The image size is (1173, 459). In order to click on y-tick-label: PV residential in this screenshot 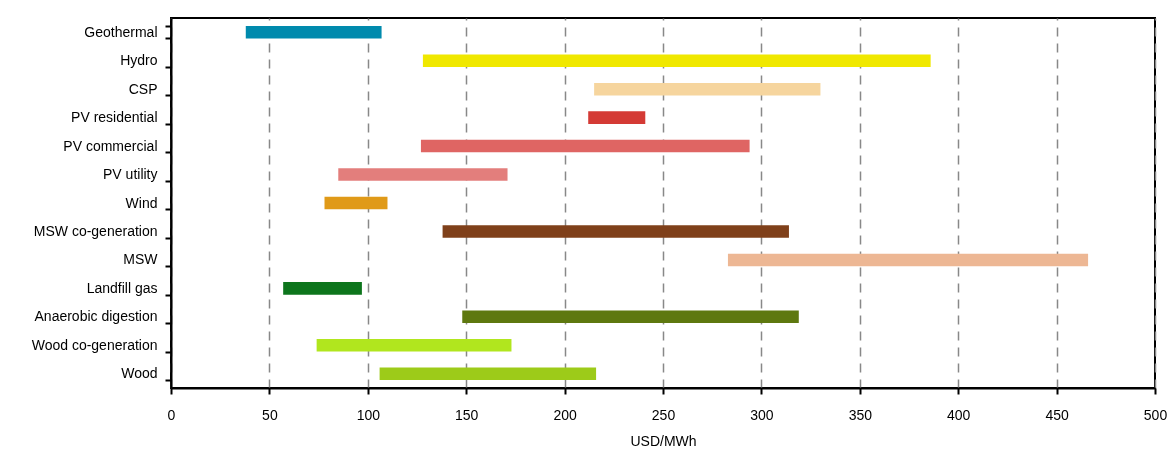, I will do `click(114, 117)`.